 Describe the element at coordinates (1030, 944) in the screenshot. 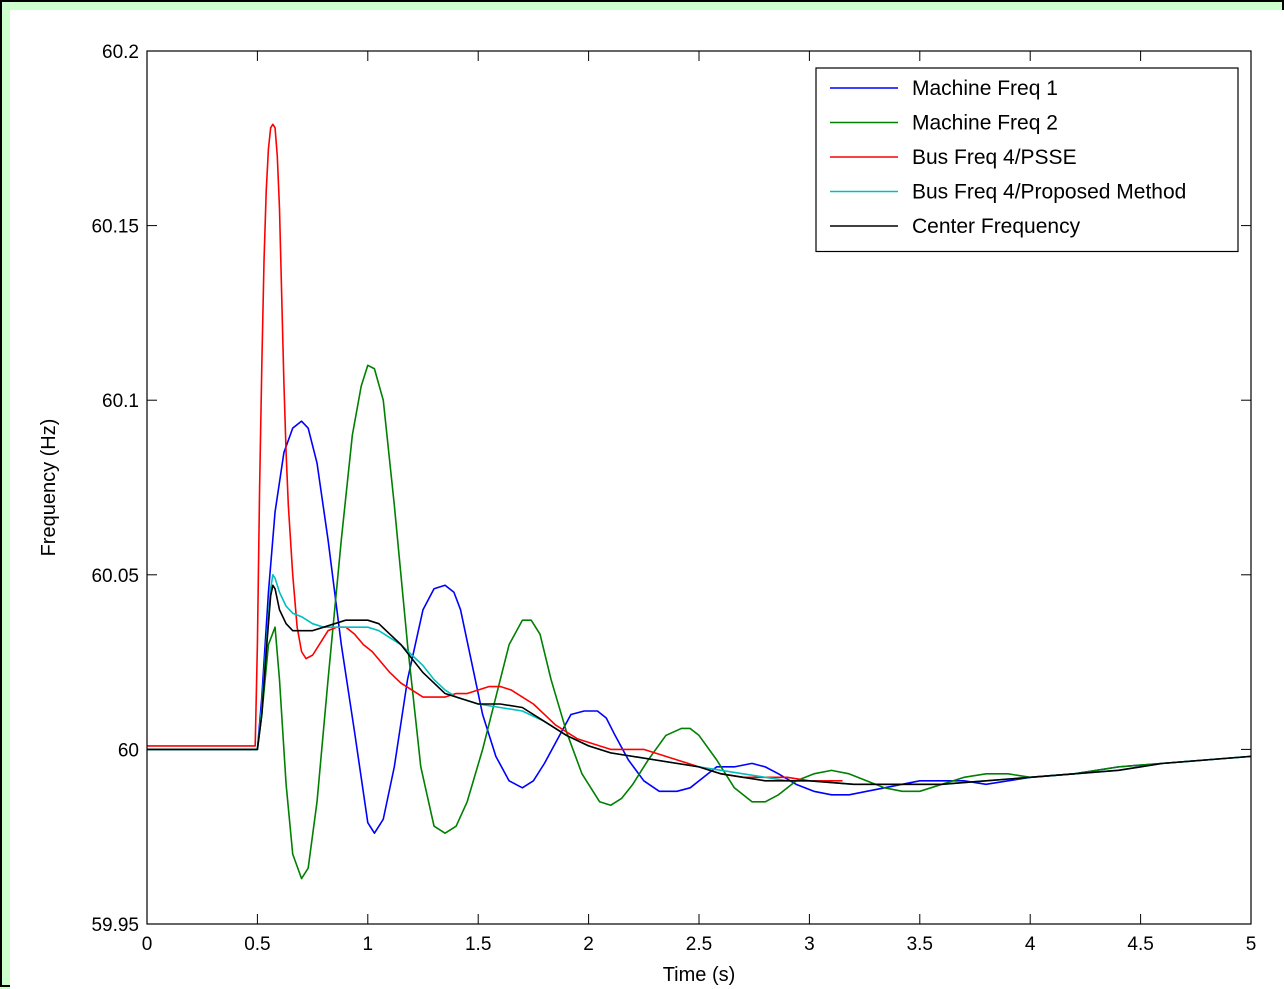

I see `x-tick-label: 4` at that location.